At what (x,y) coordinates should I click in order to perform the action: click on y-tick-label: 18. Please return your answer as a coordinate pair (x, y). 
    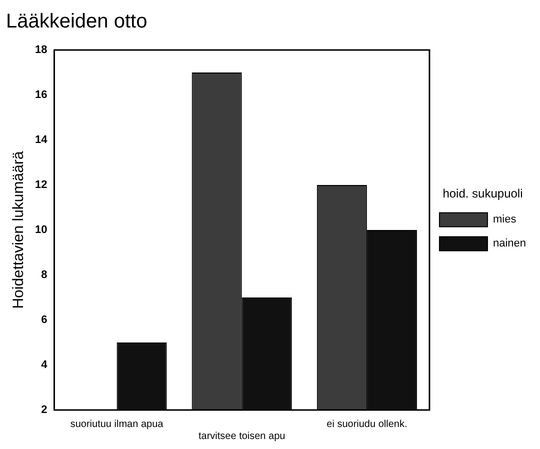
    Looking at the image, I should click on (41, 50).